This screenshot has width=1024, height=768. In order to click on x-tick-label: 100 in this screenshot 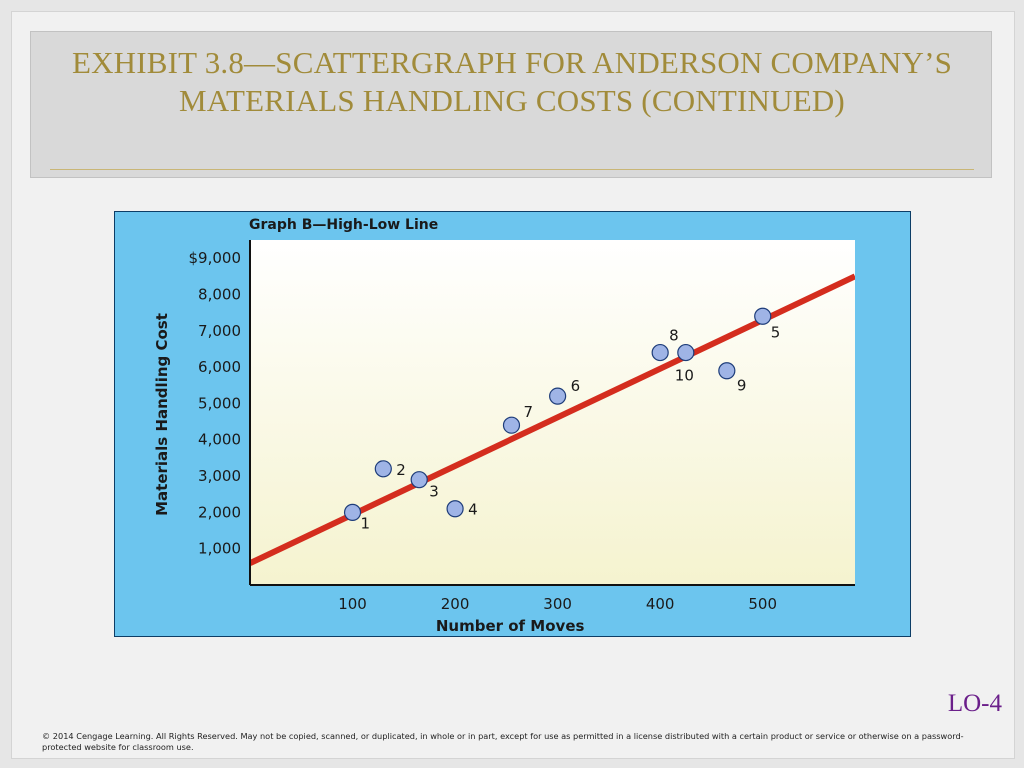, I will do `click(352, 604)`.